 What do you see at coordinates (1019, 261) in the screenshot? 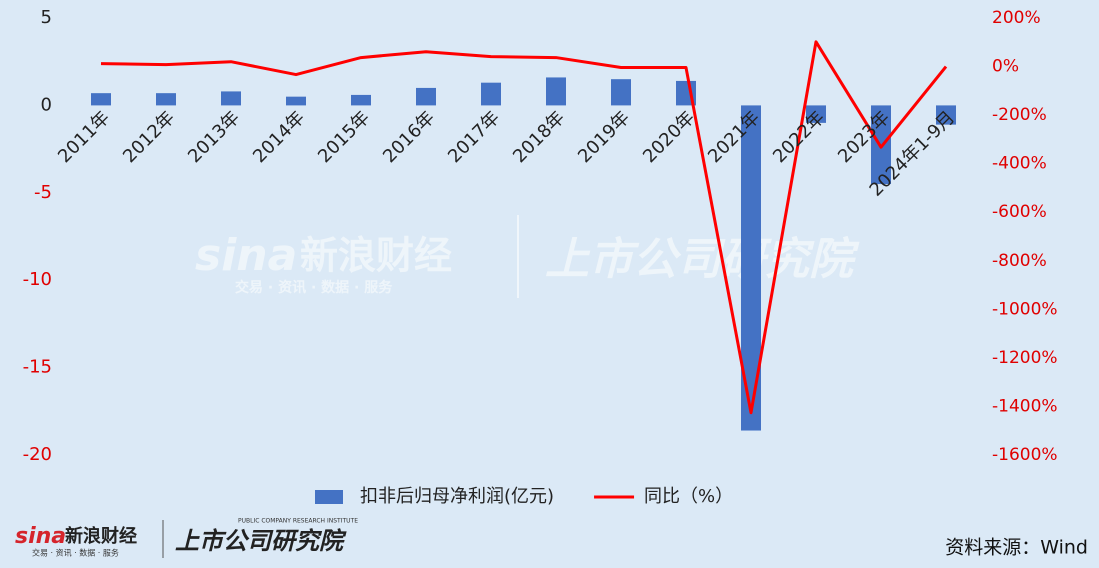
I see `y2-tick-label: -800%` at bounding box center [1019, 261].